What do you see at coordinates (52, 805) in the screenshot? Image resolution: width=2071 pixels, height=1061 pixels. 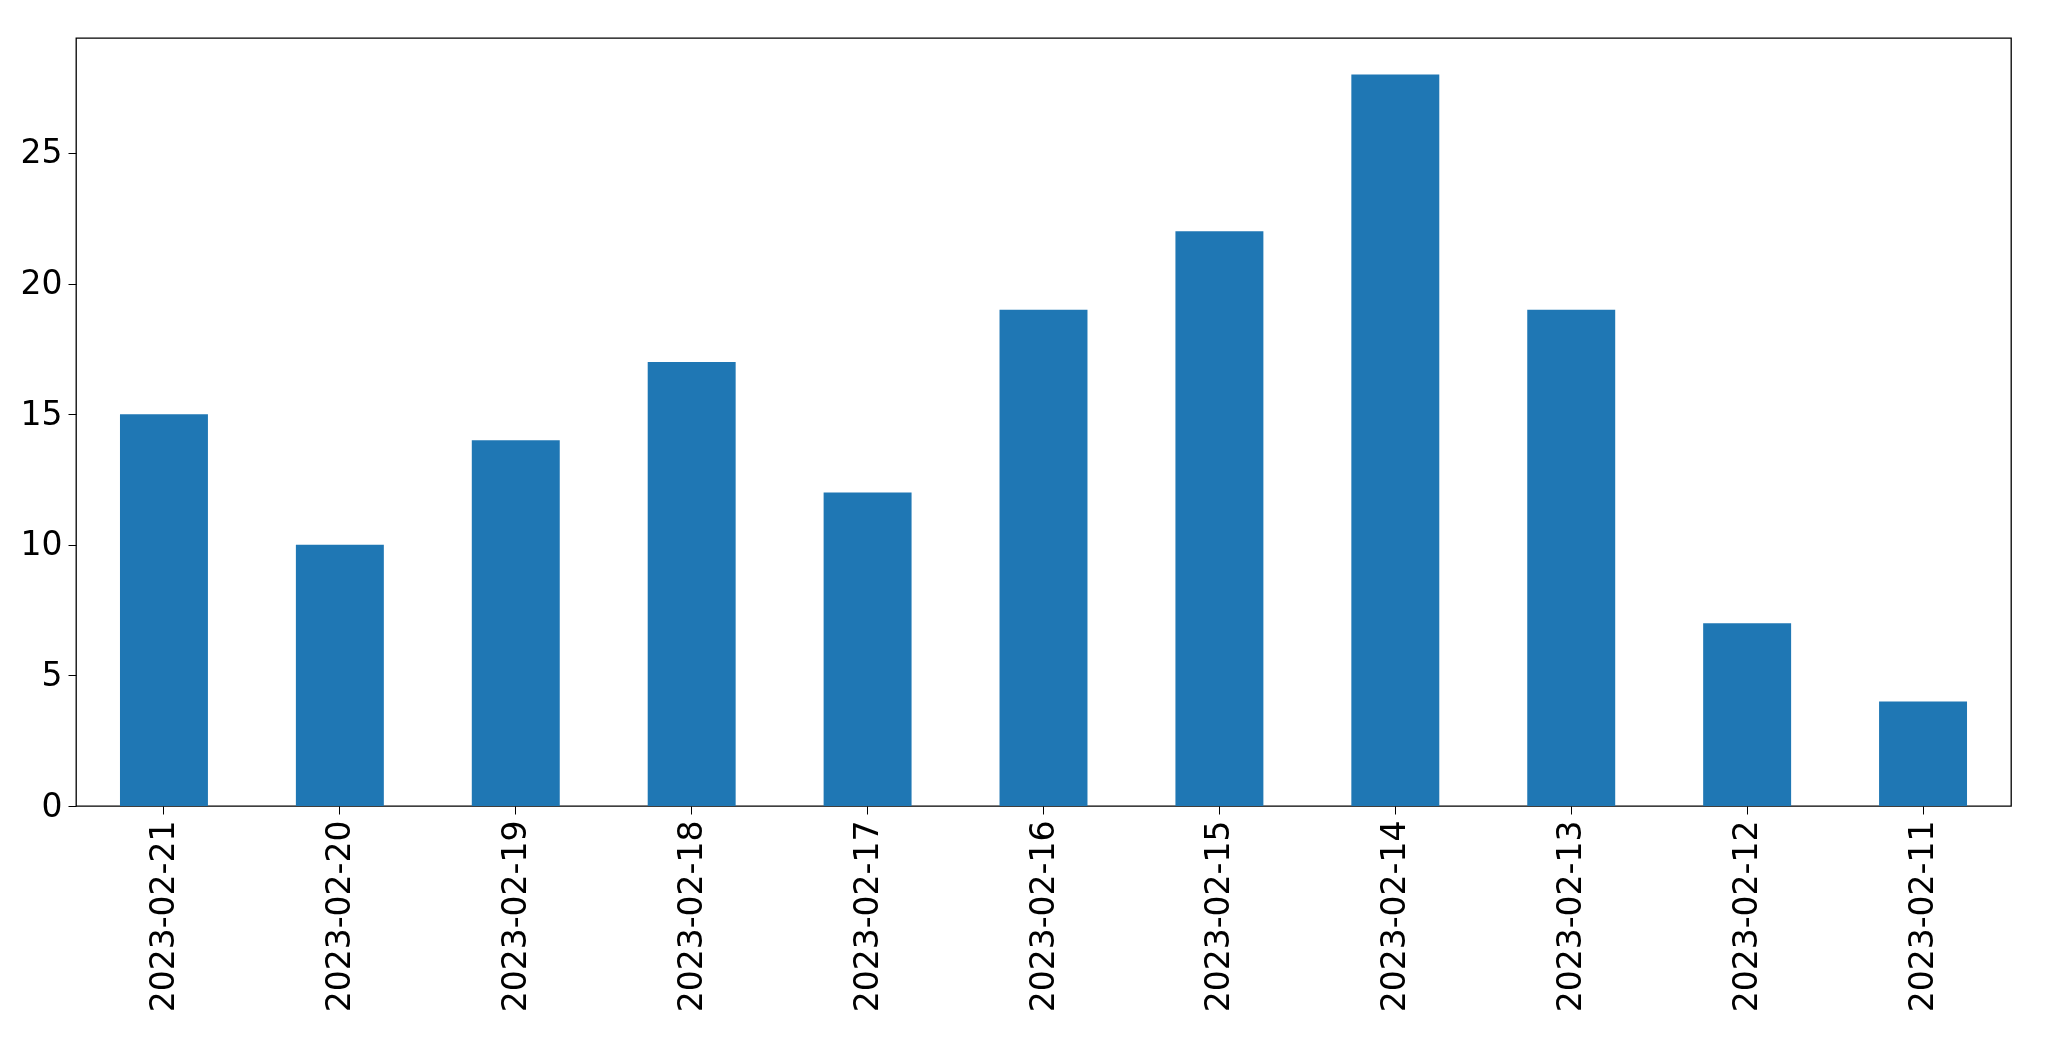 I see `y-tick-label: 0` at bounding box center [52, 805].